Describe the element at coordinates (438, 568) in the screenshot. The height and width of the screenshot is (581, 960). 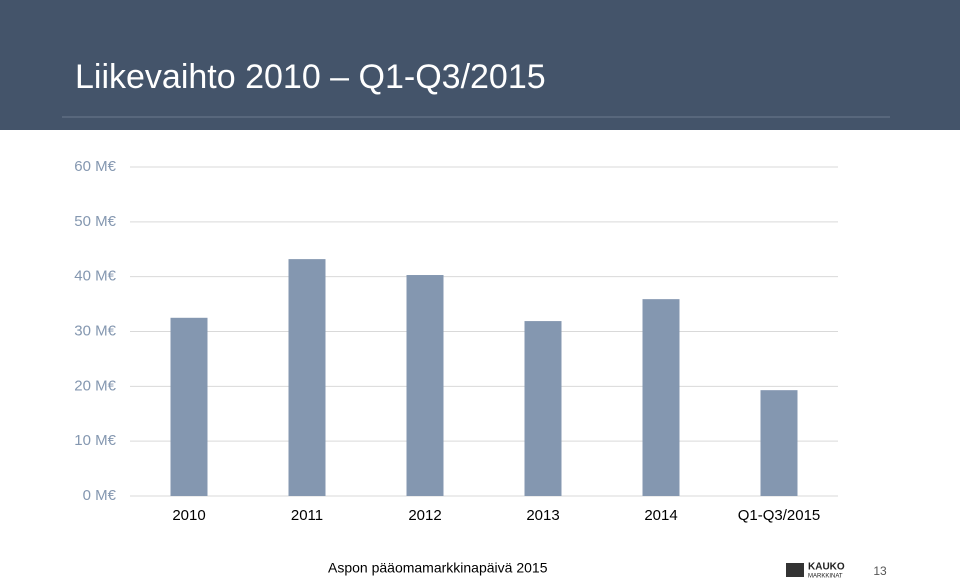
I see `footer-text: Aspon pääomamarkkinapäivä 2015` at that location.